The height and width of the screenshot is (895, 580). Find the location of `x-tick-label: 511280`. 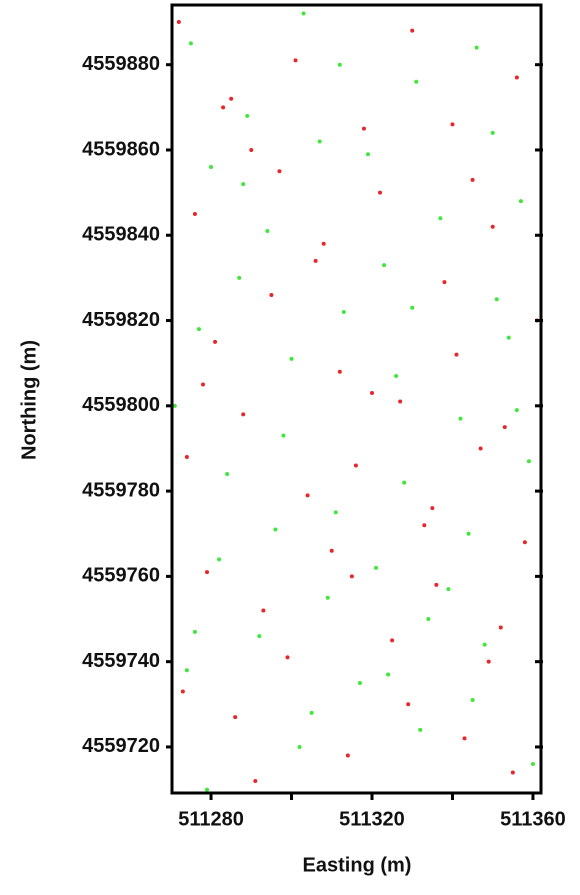

x-tick-label: 511280 is located at coordinates (211, 819).